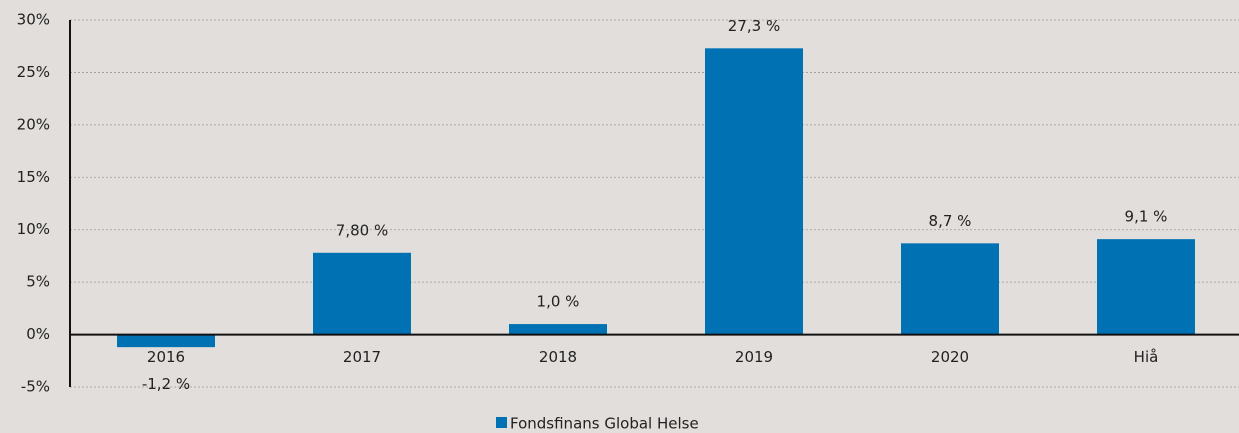 This screenshot has height=433, width=1239. What do you see at coordinates (35, 387) in the screenshot?
I see `y-tick-label: -5%` at bounding box center [35, 387].